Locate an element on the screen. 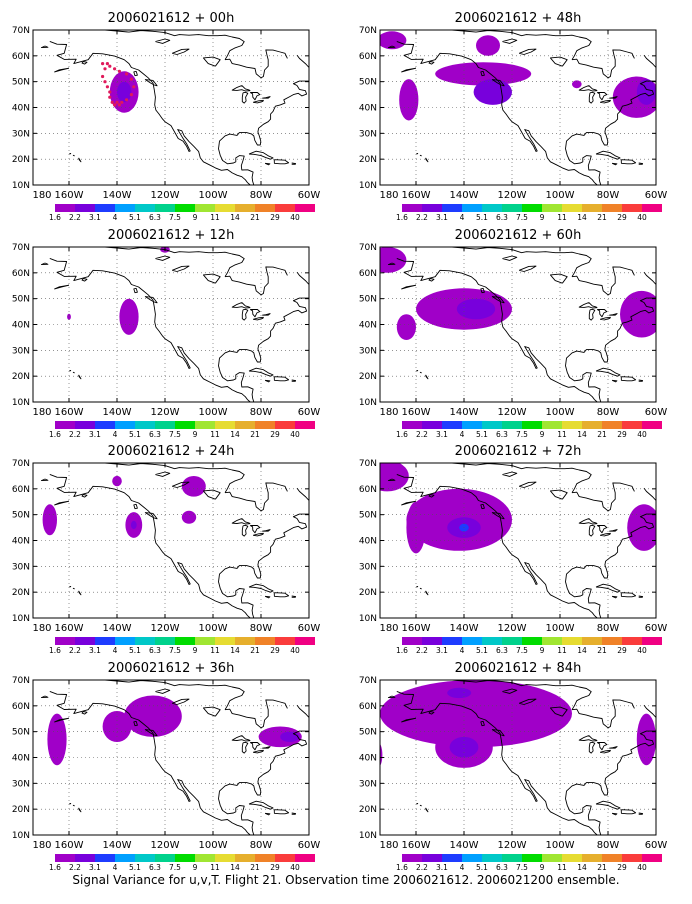 This screenshot has height=904, width=692. gridlines is located at coordinates (518, 107).